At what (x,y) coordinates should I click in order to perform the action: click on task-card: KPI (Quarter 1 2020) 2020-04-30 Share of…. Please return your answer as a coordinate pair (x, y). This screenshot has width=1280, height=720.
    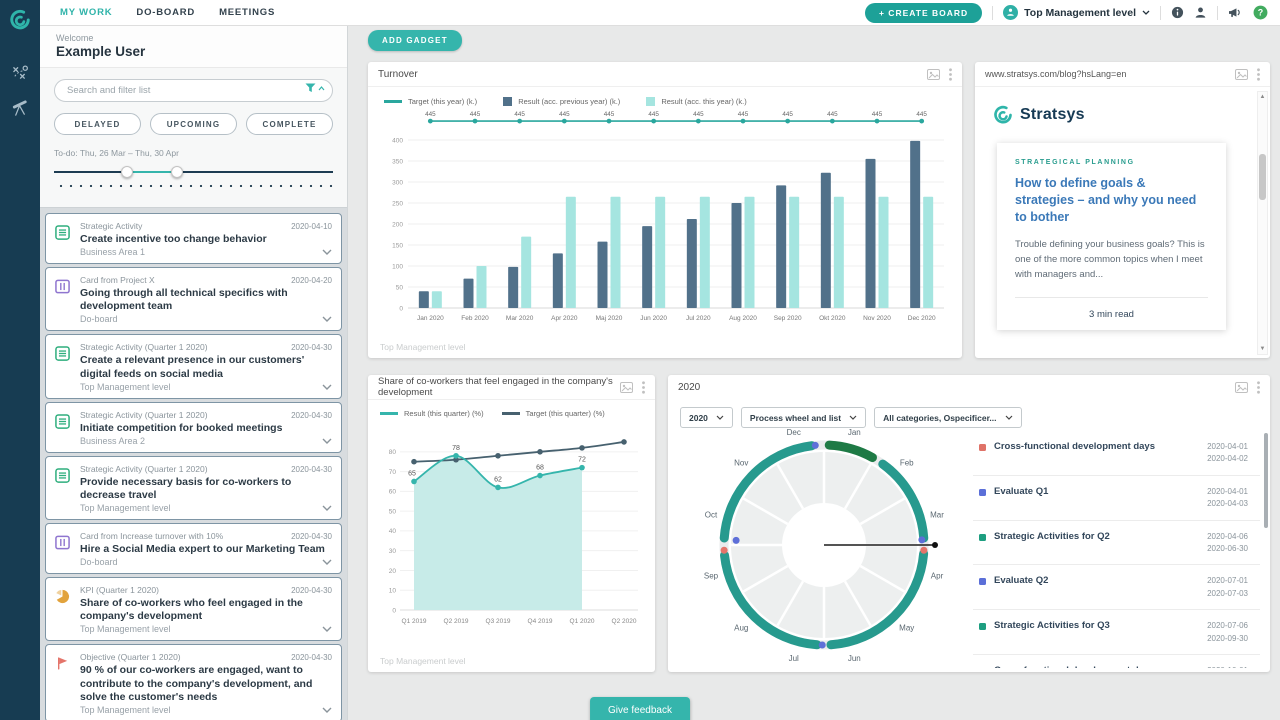
    Looking at the image, I should click on (193, 609).